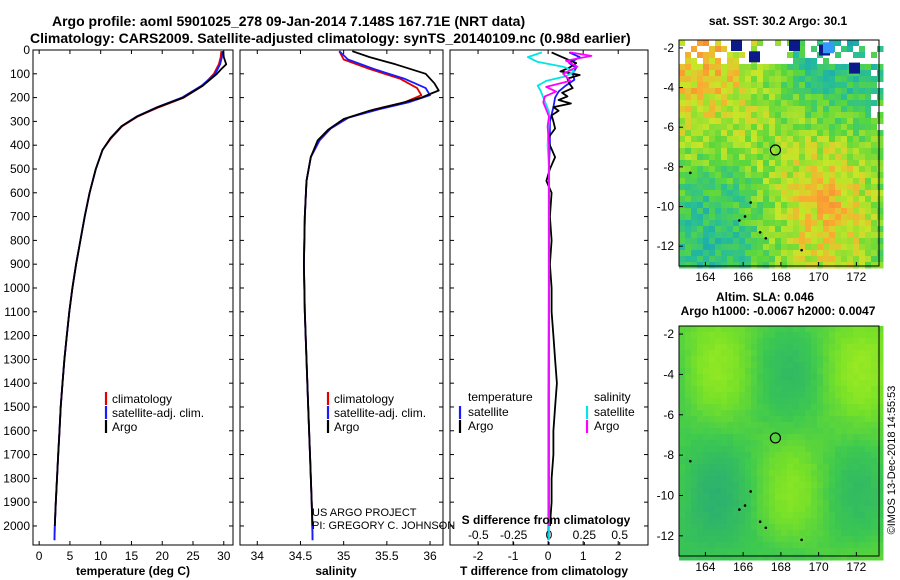  I want to click on difference-s-argo-line, so click(567, 288).